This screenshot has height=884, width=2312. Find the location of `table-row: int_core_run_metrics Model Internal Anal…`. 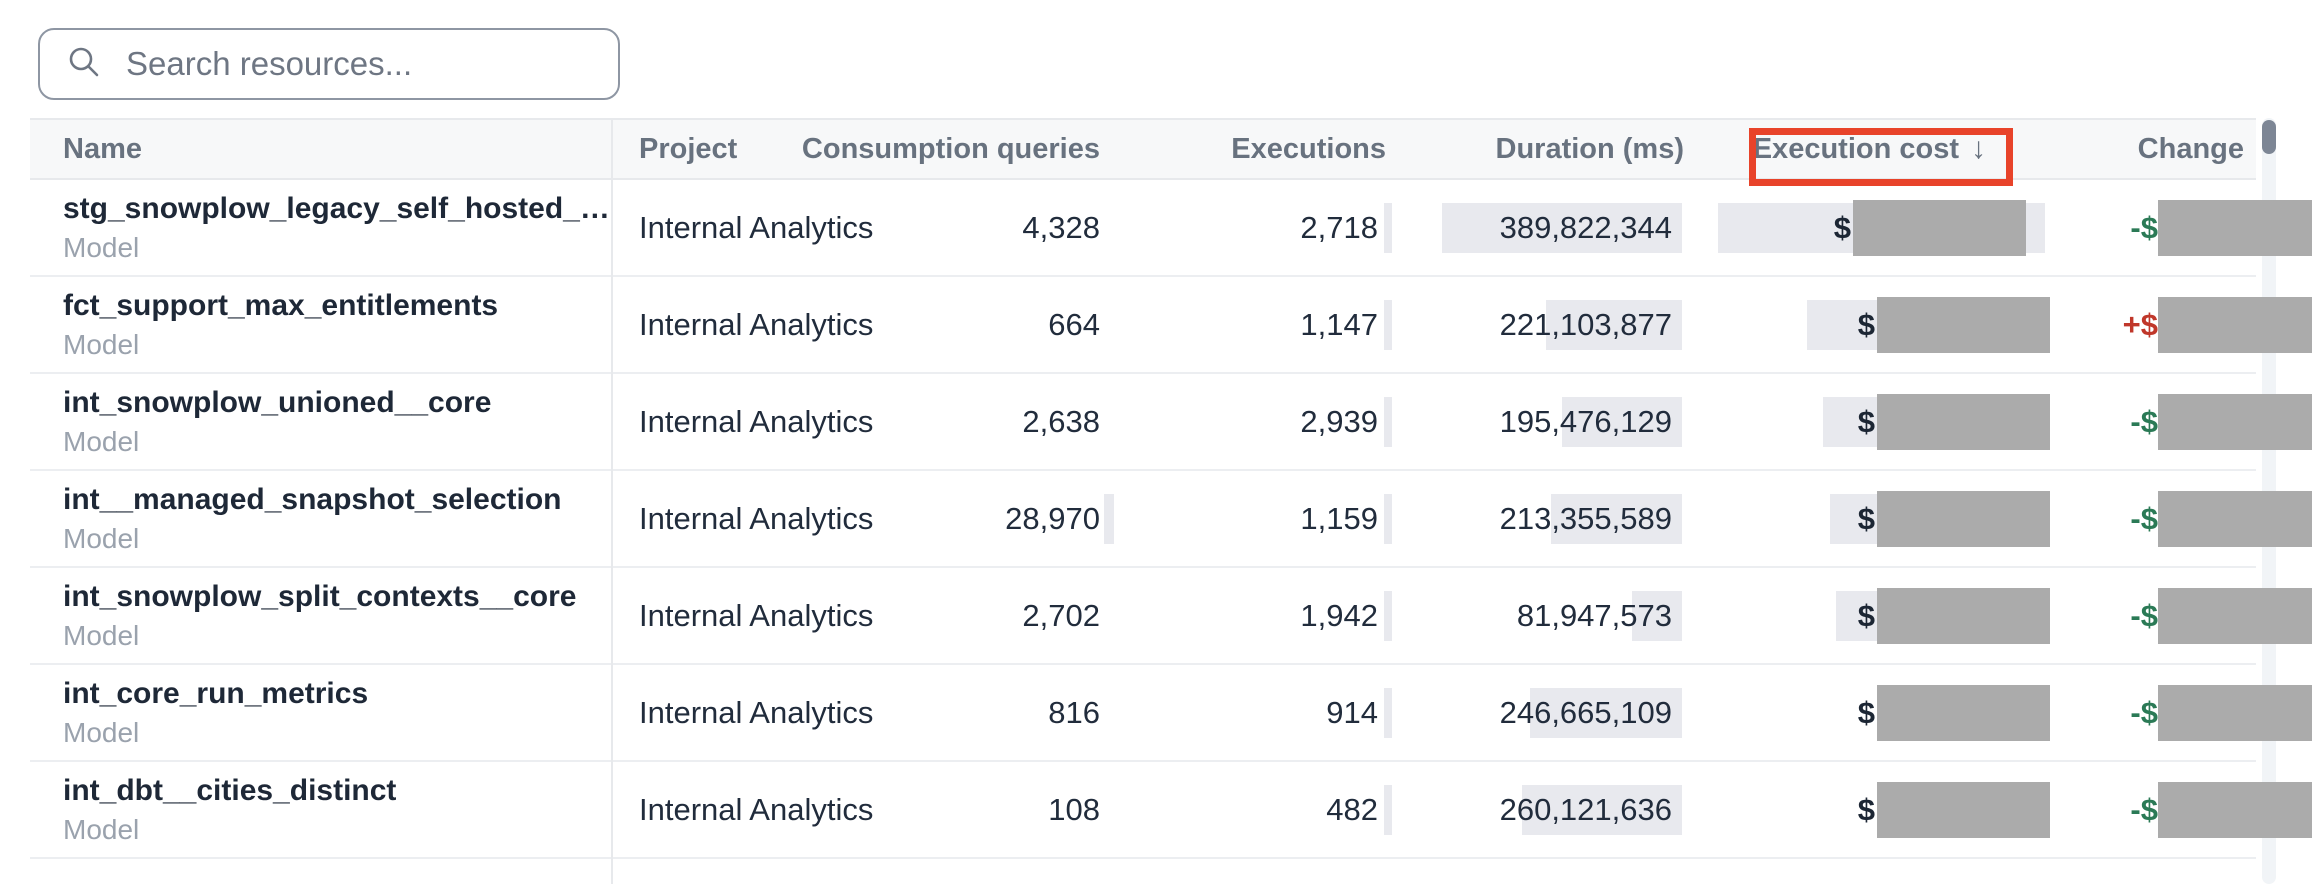

table-row: int_core_run_metrics Model Internal Anal… is located at coordinates (1171, 713).